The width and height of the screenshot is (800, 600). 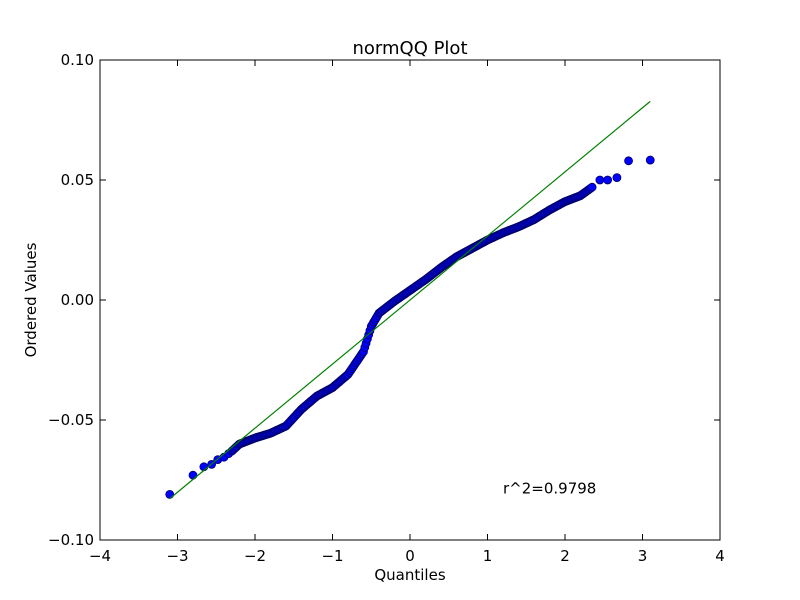 I want to click on x-tick-label: 1, so click(x=488, y=556).